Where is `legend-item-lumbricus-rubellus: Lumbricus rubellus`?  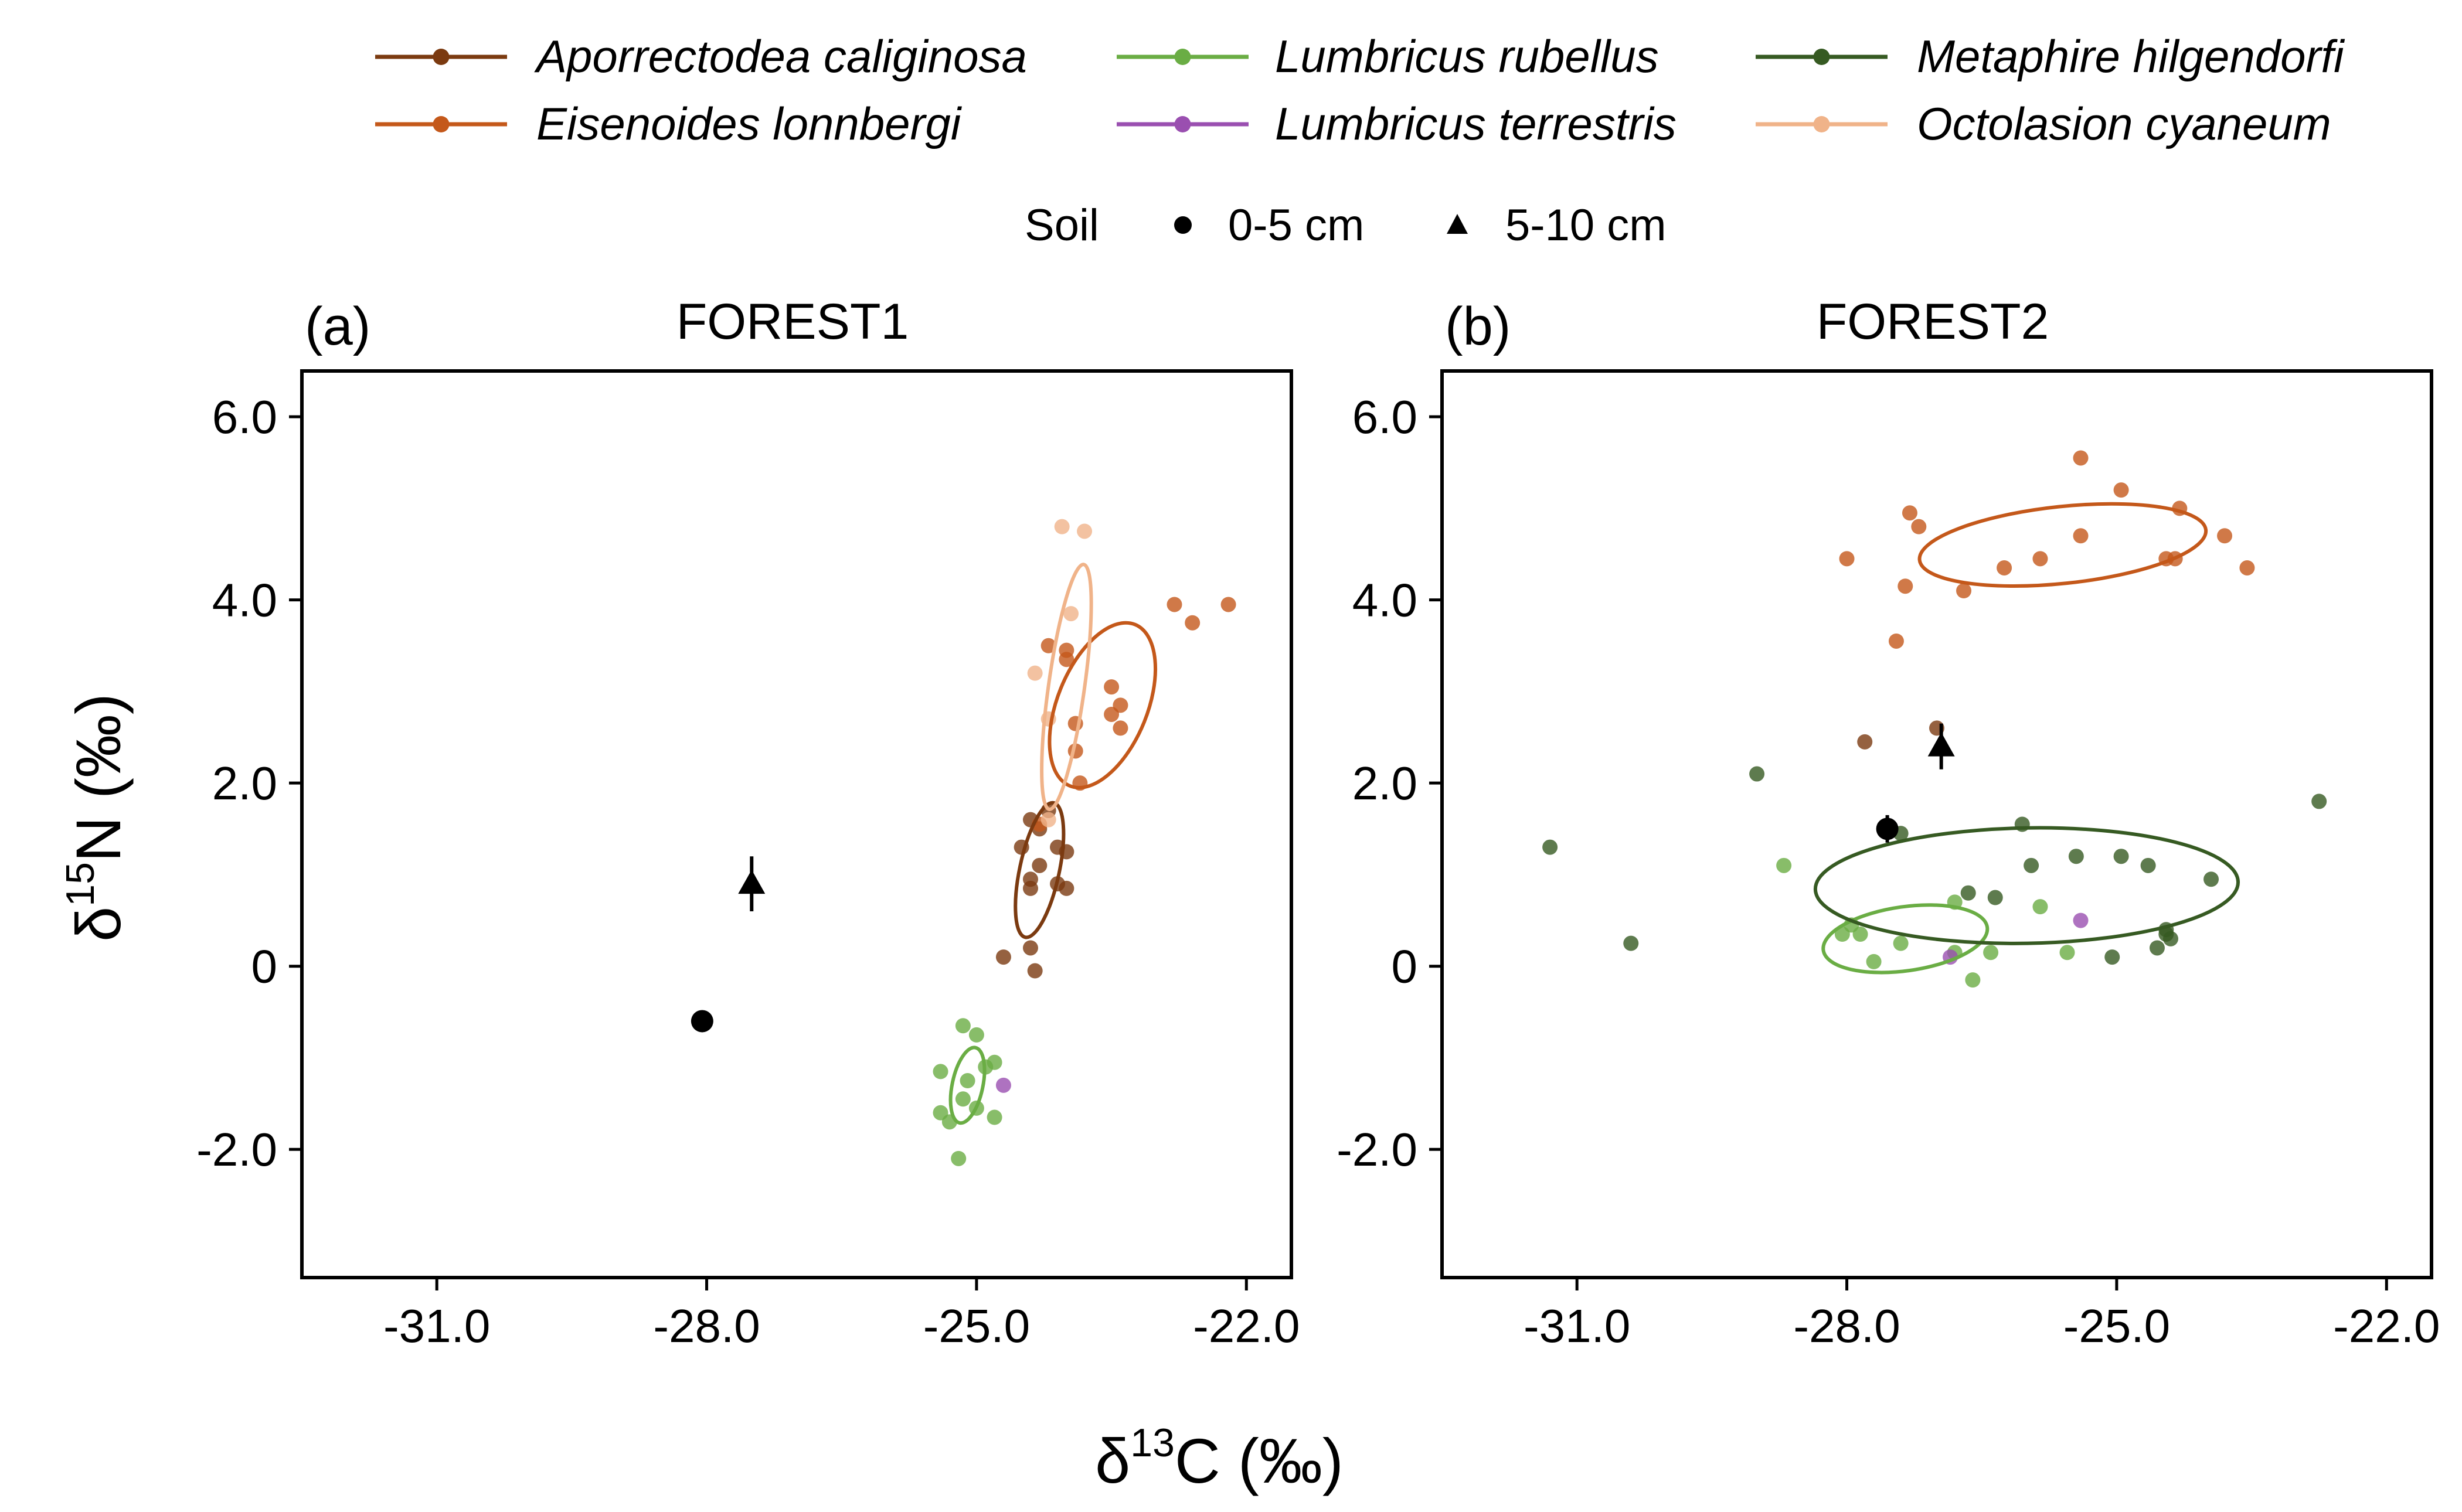 legend-item-lumbricus-rubellus: Lumbricus rubellus is located at coordinates (1388, 56).